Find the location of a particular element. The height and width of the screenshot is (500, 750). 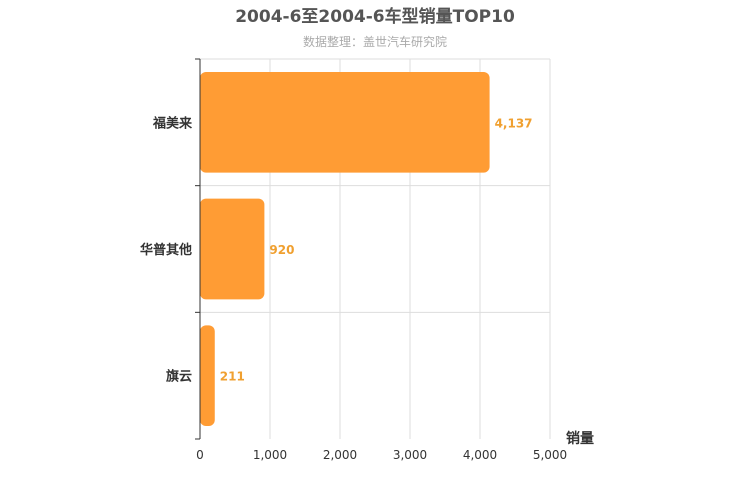

x-tick-label: 0 is located at coordinates (200, 455).